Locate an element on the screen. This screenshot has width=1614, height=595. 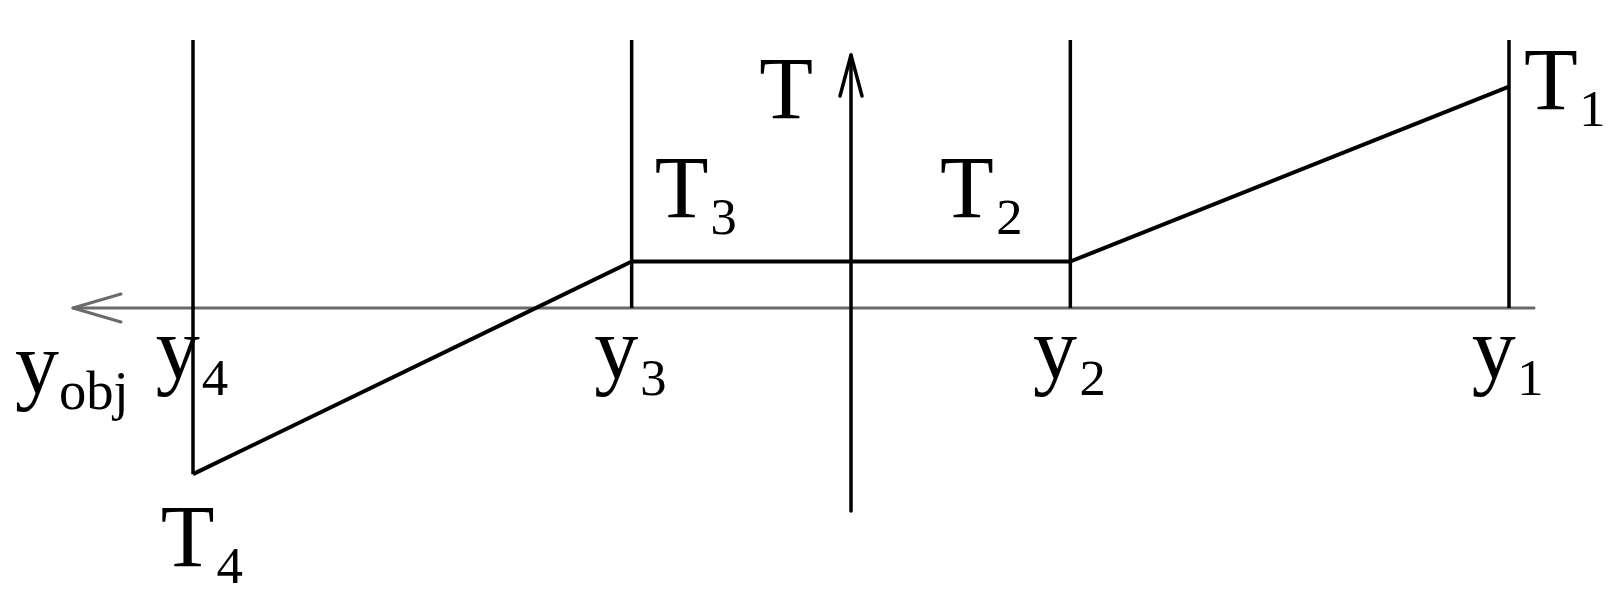
annotation: T₃ is located at coordinates (697, 187).